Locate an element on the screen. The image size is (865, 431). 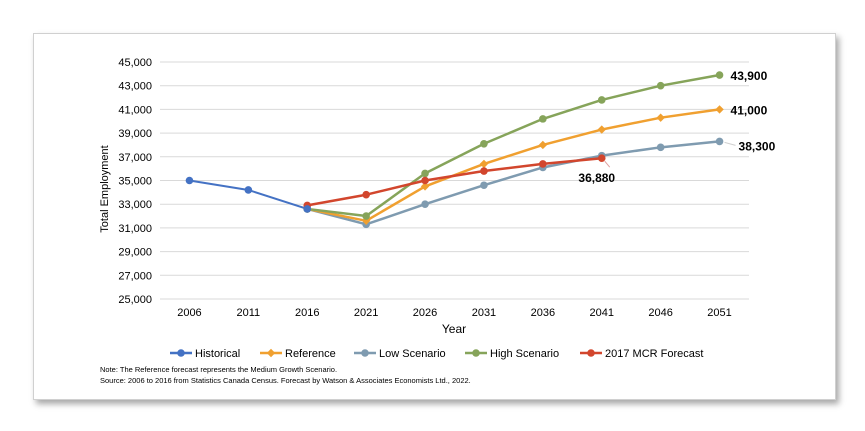
legend-label-historical: Historical is located at coordinates (217, 354).